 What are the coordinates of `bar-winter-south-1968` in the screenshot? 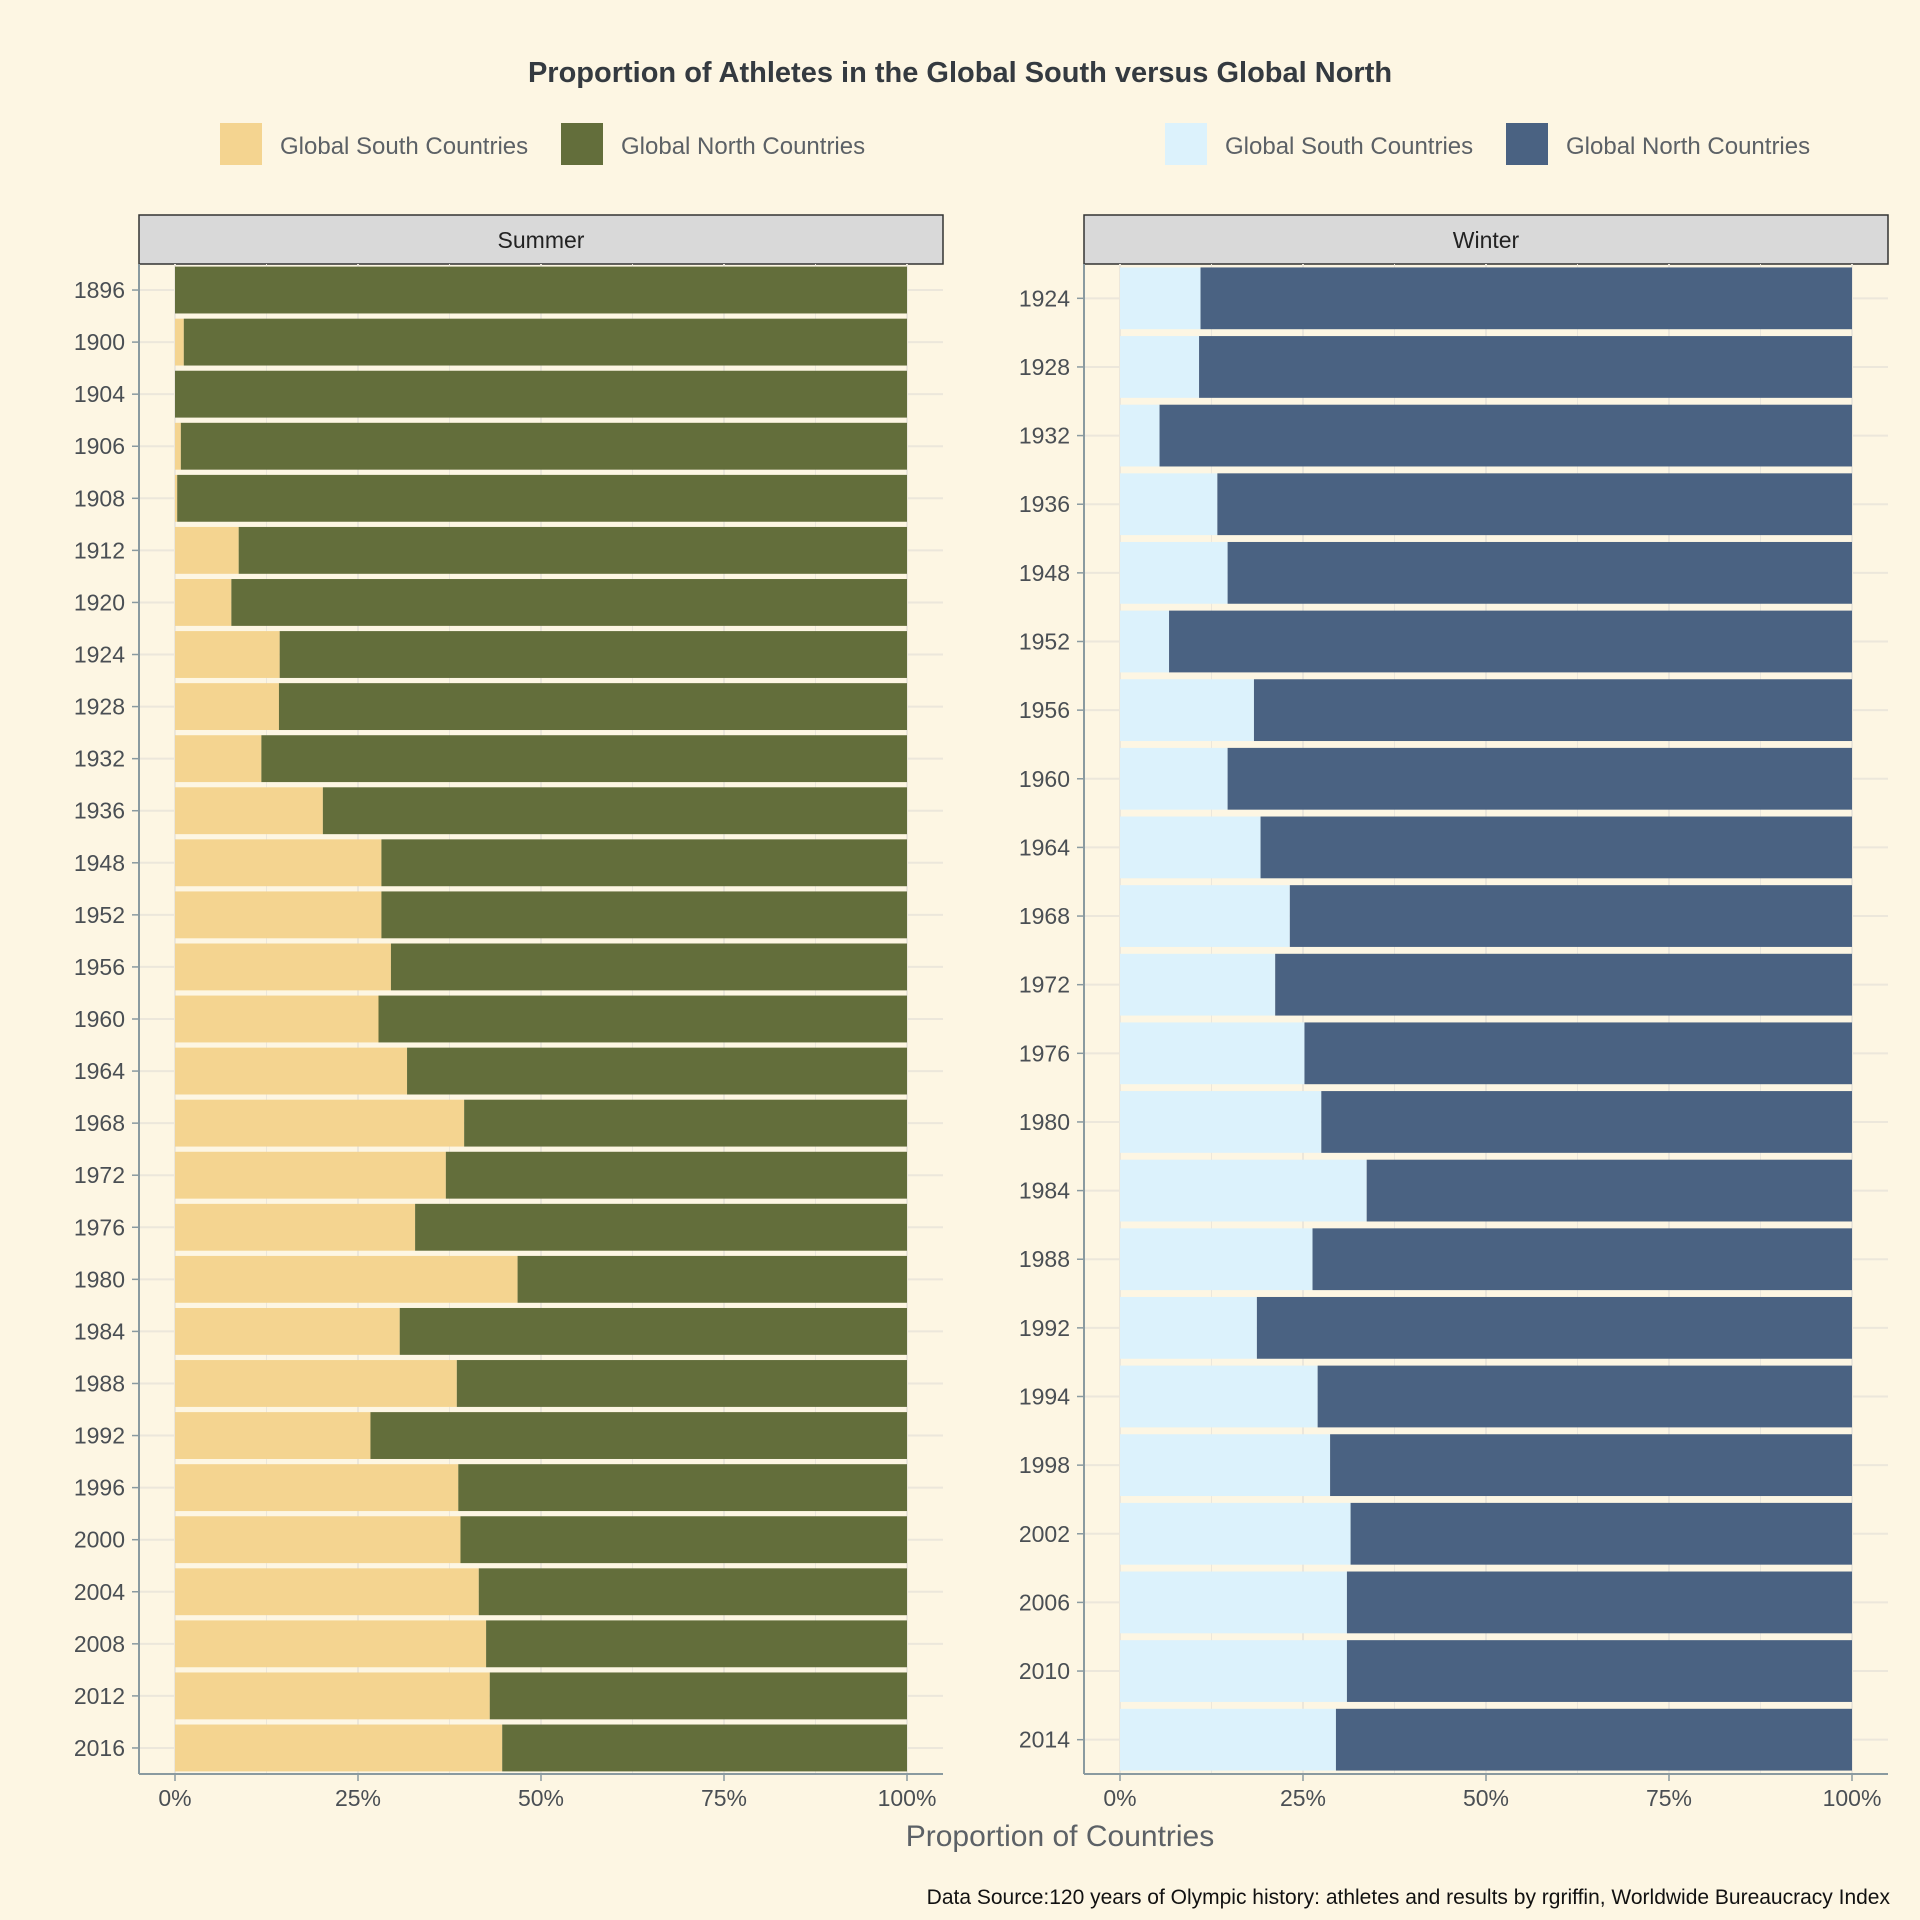 It's located at (1205, 916).